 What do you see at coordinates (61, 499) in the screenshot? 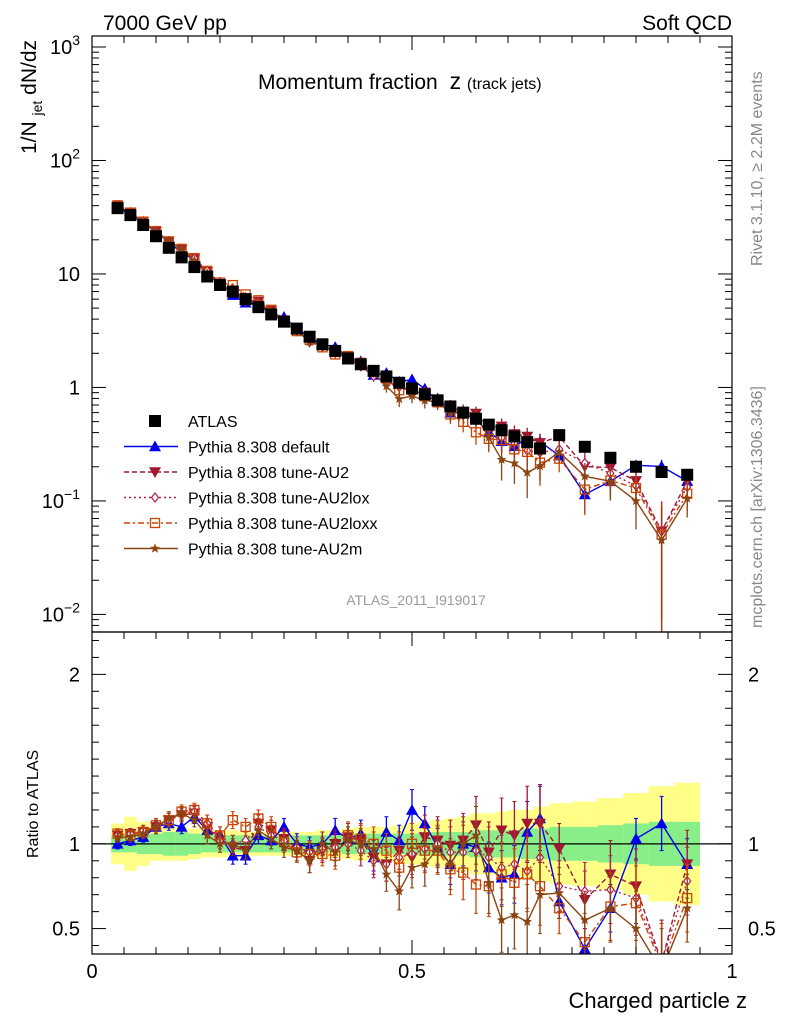
I see `main-y-tick-label: 10⁻¹` at bounding box center [61, 499].